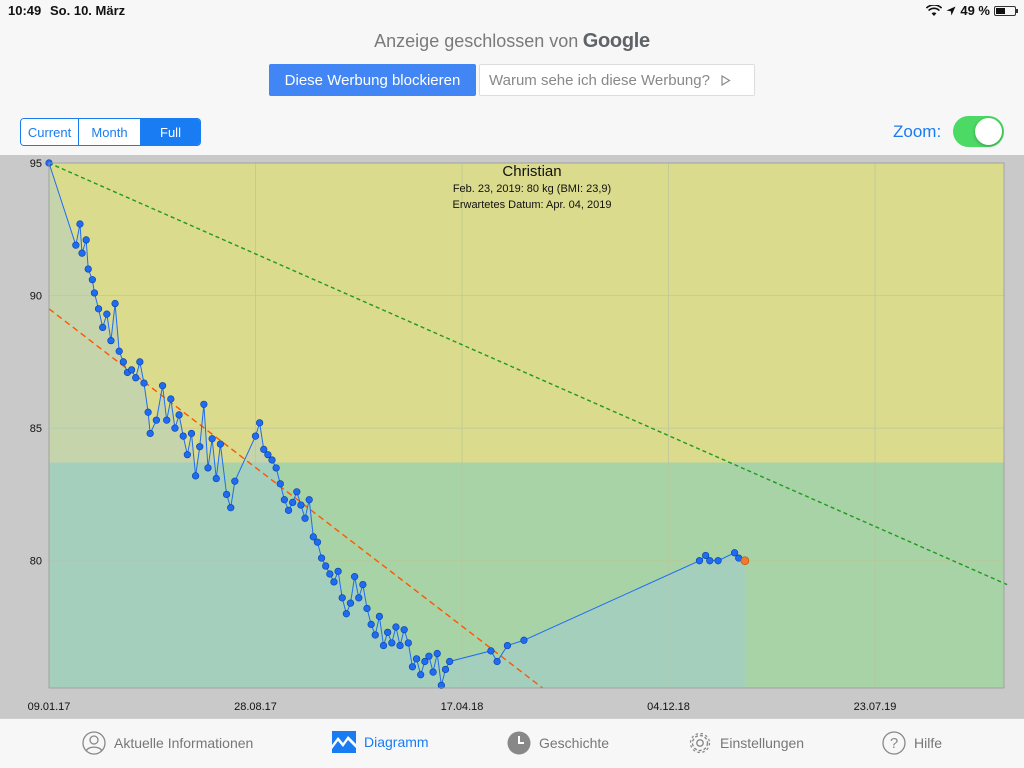 The height and width of the screenshot is (768, 1024). I want to click on wifi-icon, so click(934, 10).